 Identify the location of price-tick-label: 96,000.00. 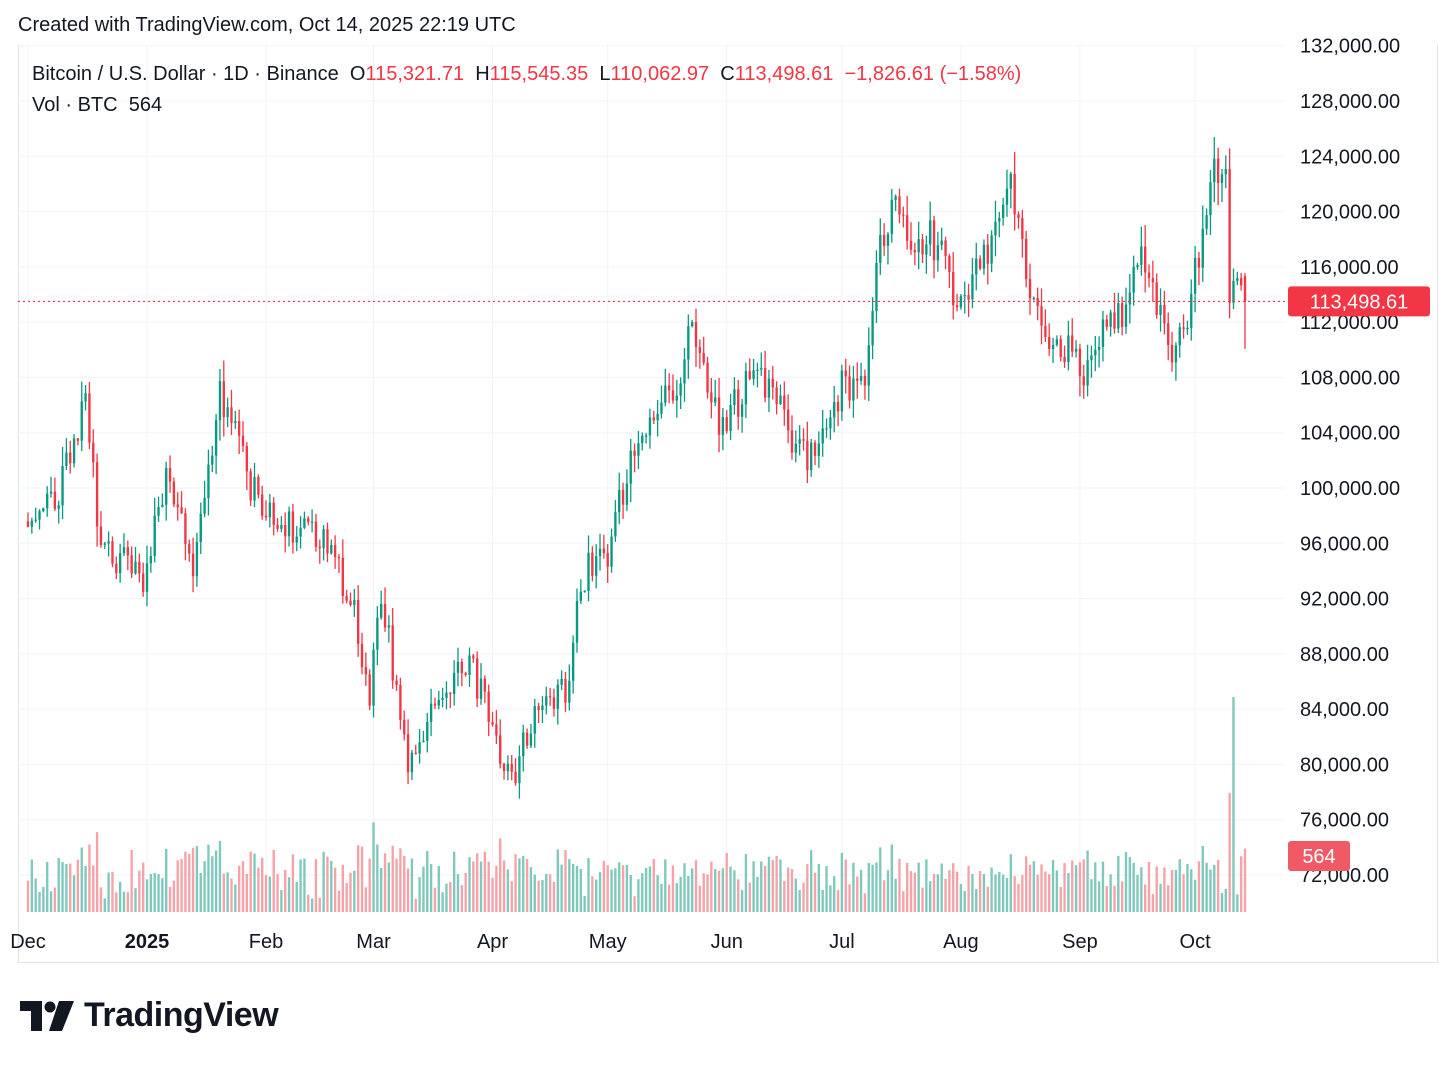
(1344, 544).